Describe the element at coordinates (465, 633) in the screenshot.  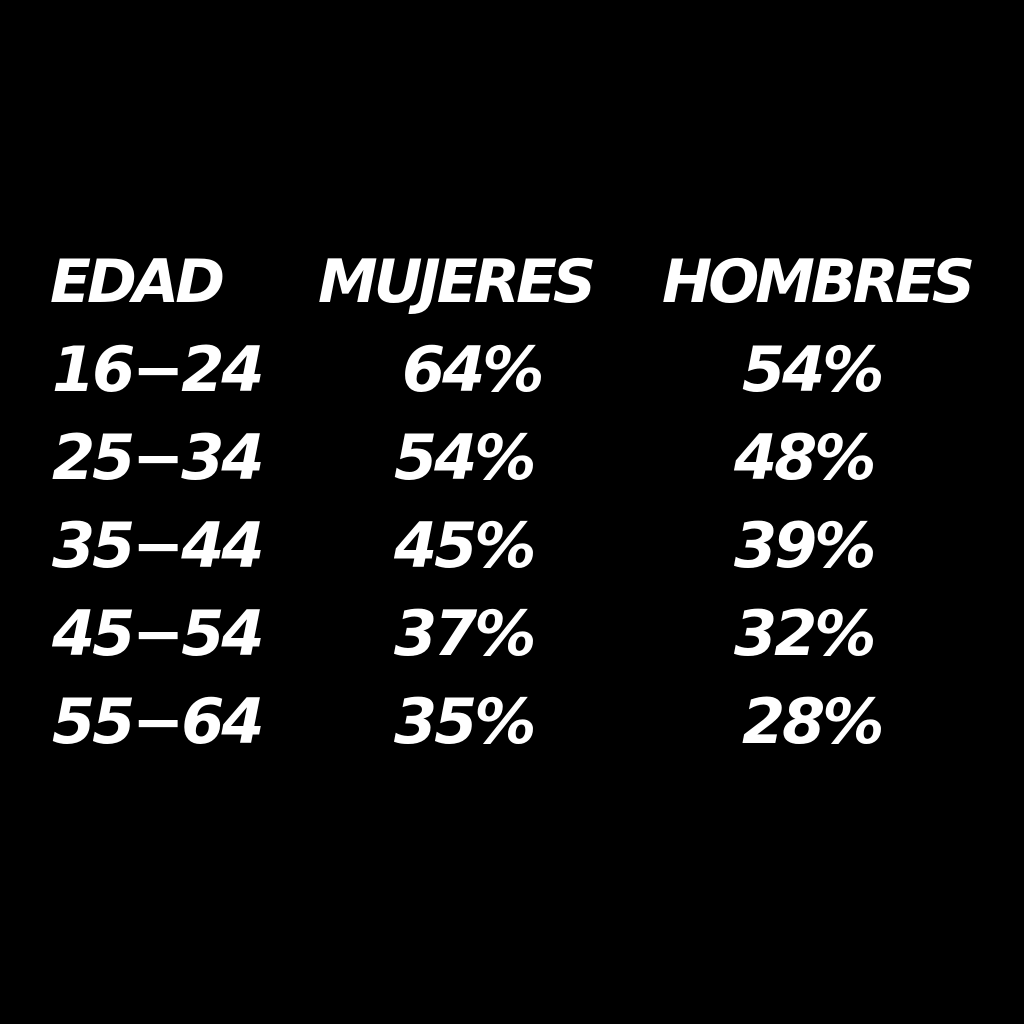
I see `cell-mujeres-3: 37%` at that location.